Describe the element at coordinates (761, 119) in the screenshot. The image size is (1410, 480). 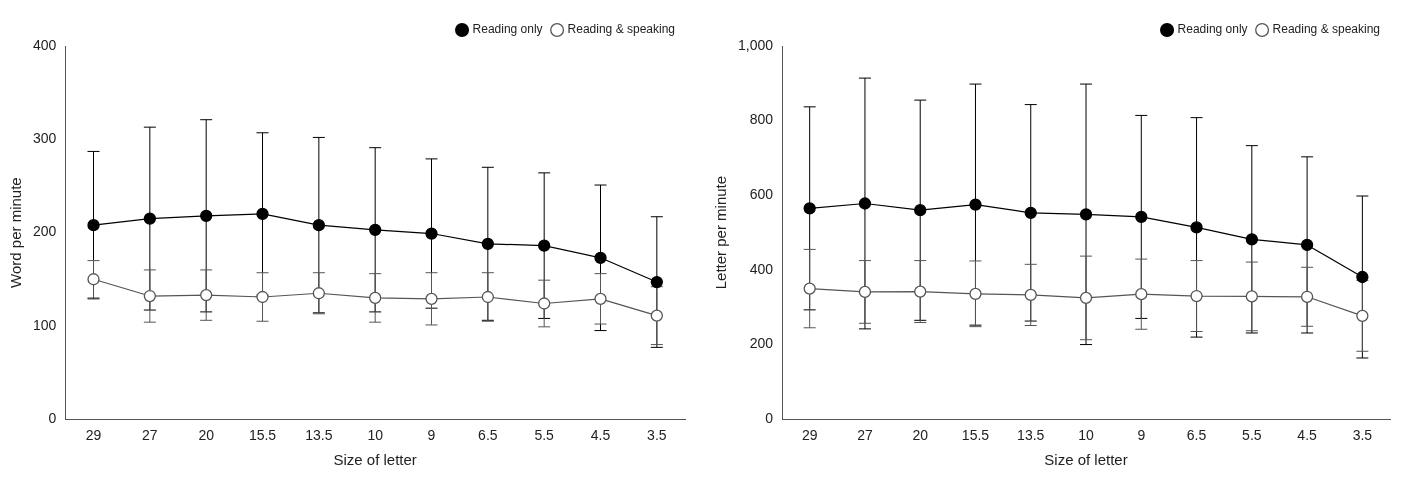
I see `y-tick-label: 800` at that location.